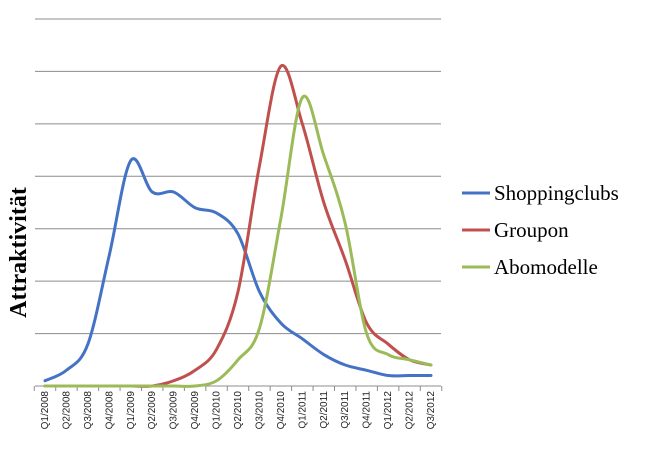  Describe the element at coordinates (410, 410) in the screenshot. I see `x-tick-label: Q2/2012` at that location.